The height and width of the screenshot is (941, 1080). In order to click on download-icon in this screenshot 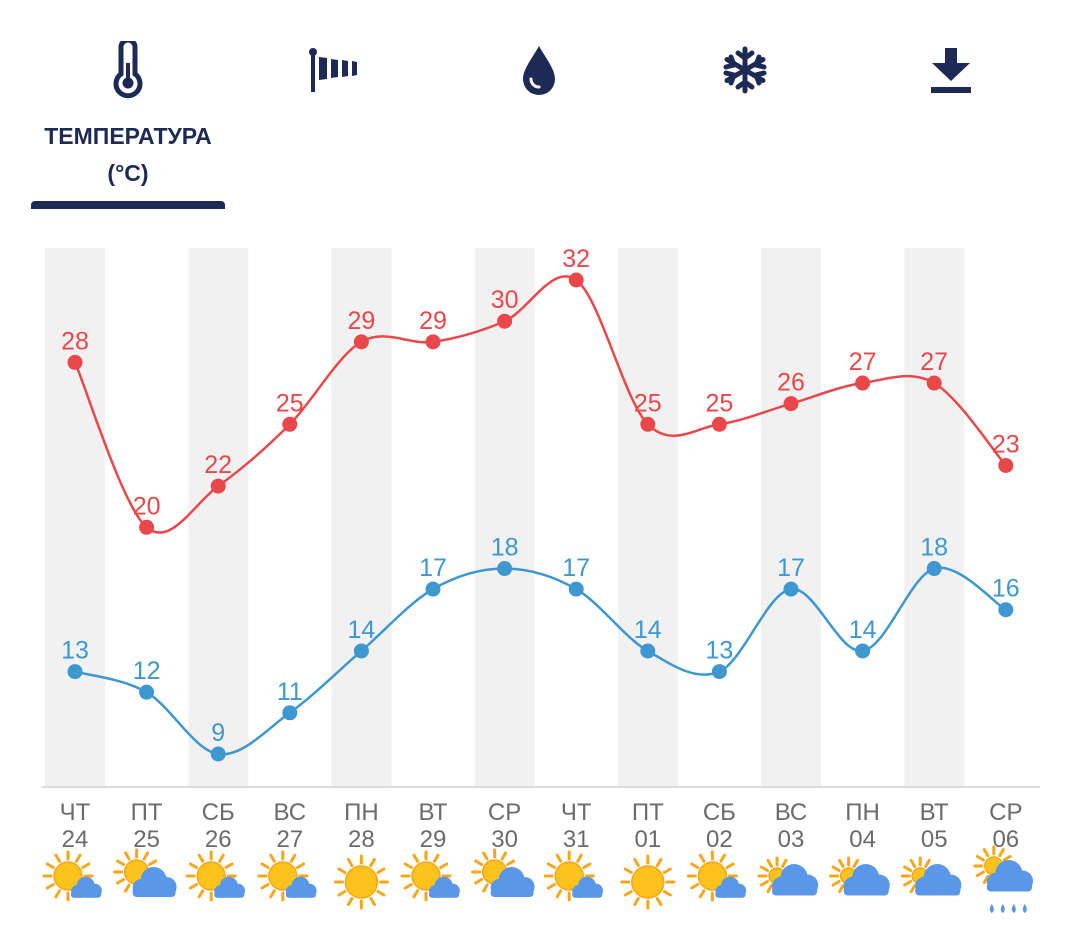, I will do `click(951, 70)`.